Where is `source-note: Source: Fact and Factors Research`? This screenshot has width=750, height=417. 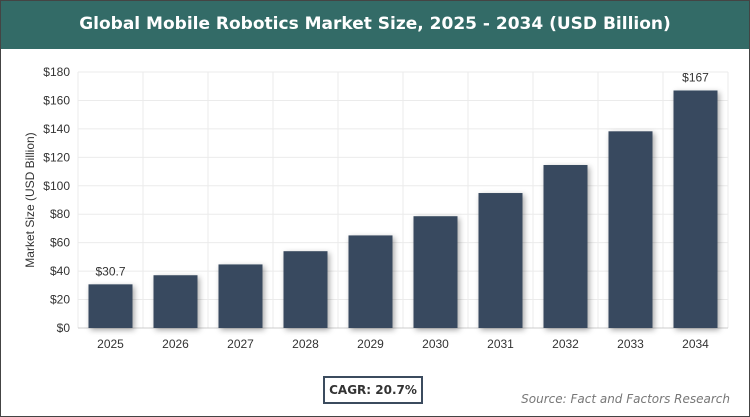 source-note: Source: Fact and Factors Research is located at coordinates (625, 399).